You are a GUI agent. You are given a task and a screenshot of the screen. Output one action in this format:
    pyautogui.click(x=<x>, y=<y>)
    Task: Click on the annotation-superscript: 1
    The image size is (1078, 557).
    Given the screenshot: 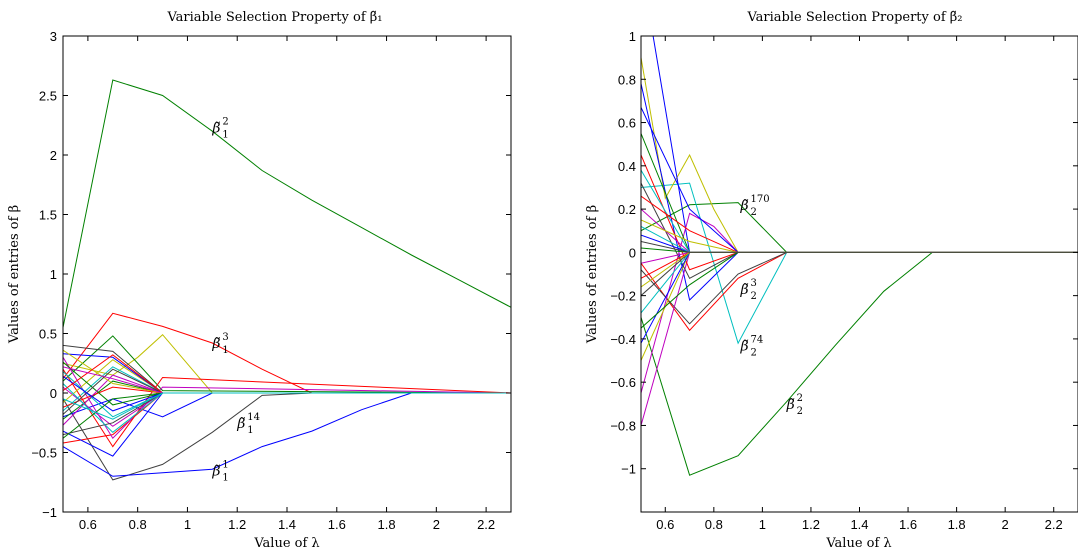 What is the action you would take?
    pyautogui.click(x=225, y=464)
    